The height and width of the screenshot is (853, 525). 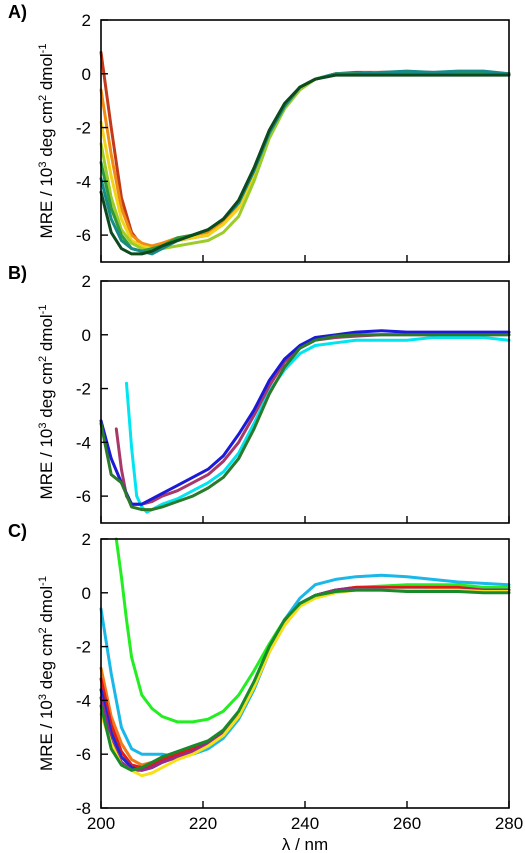 I want to click on panel-label: C), so click(x=17, y=531).